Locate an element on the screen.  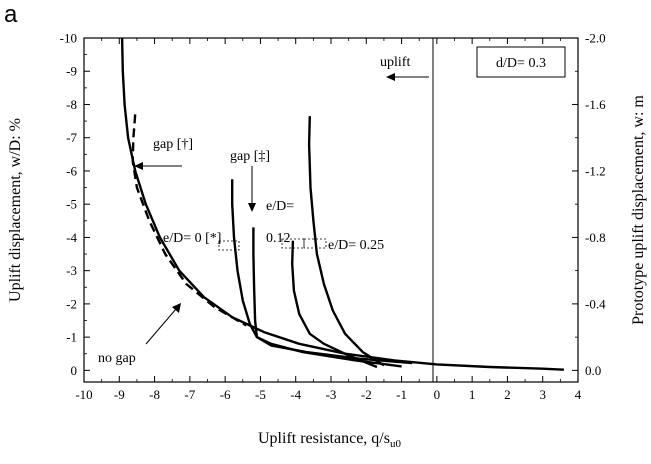
x-axis-title: Uplift resistance, q/su0 is located at coordinates (329, 440).